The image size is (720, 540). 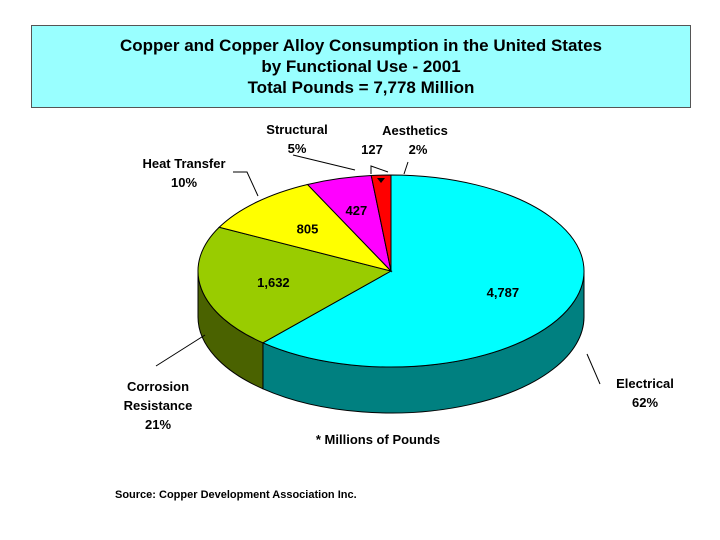 What do you see at coordinates (593, 369) in the screenshot?
I see `leader-line-electrical` at bounding box center [593, 369].